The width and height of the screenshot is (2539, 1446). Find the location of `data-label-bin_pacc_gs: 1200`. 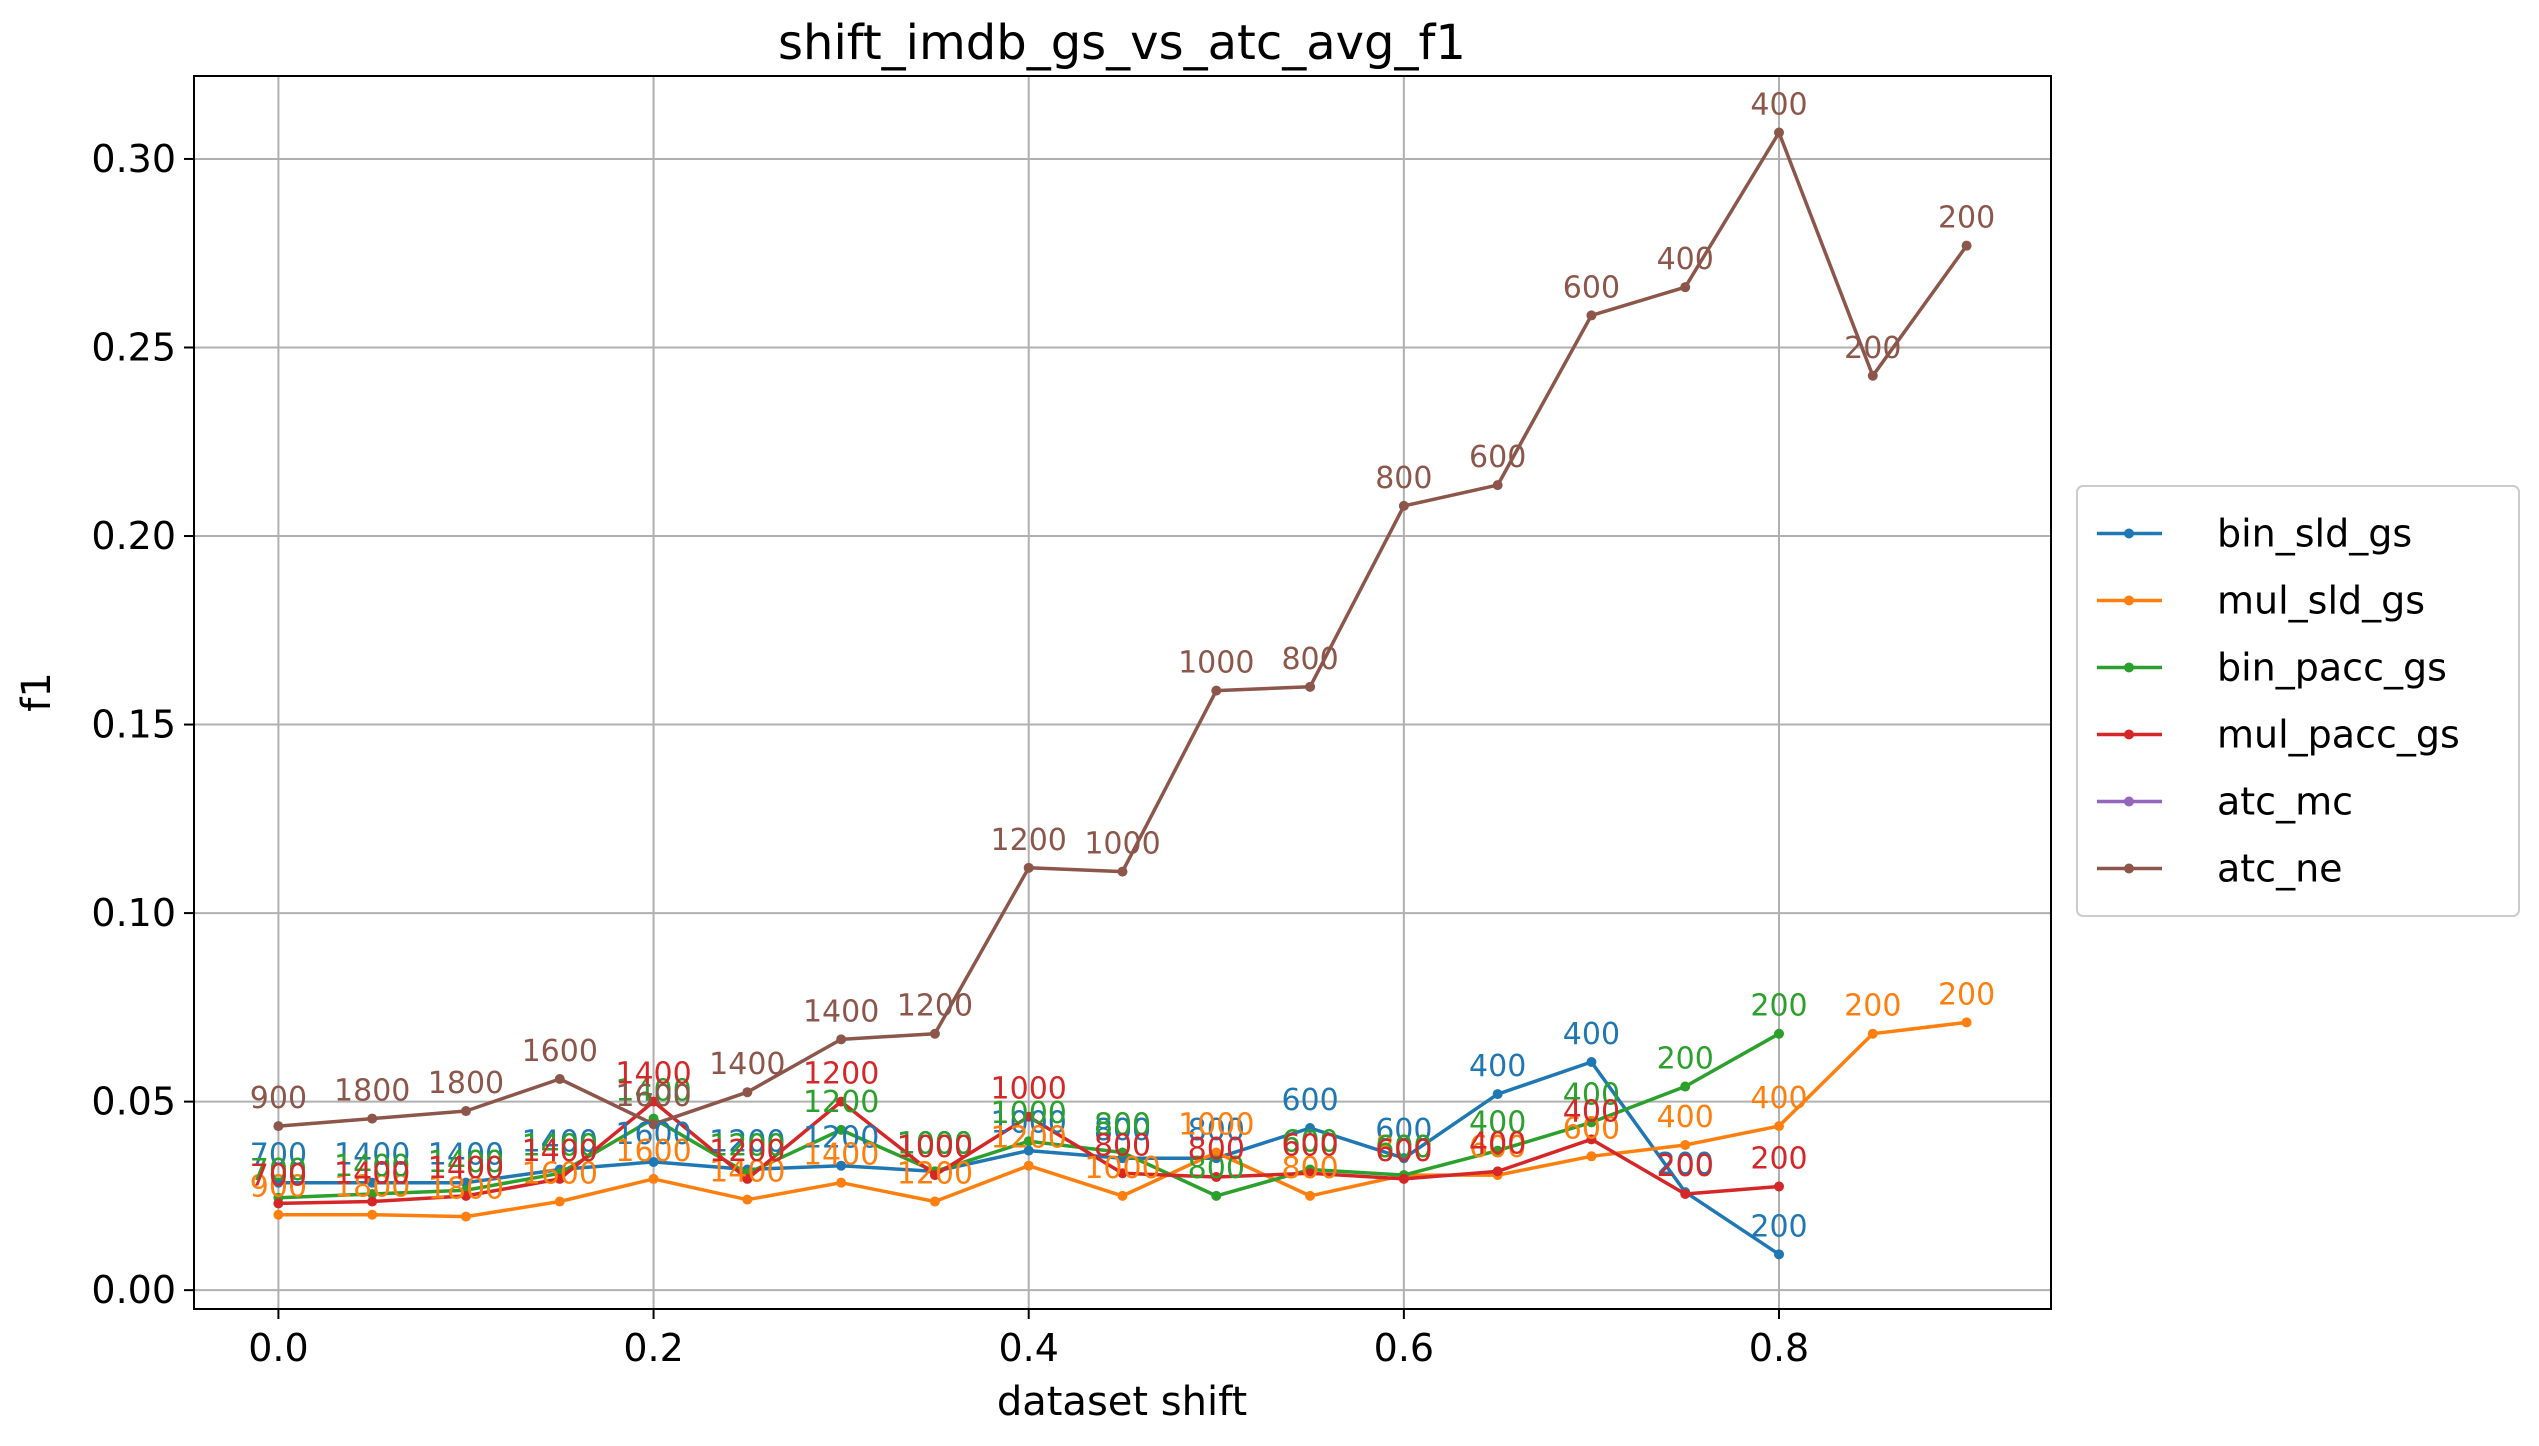

data-label-bin_pacc_gs: 1200 is located at coordinates (747, 1145).